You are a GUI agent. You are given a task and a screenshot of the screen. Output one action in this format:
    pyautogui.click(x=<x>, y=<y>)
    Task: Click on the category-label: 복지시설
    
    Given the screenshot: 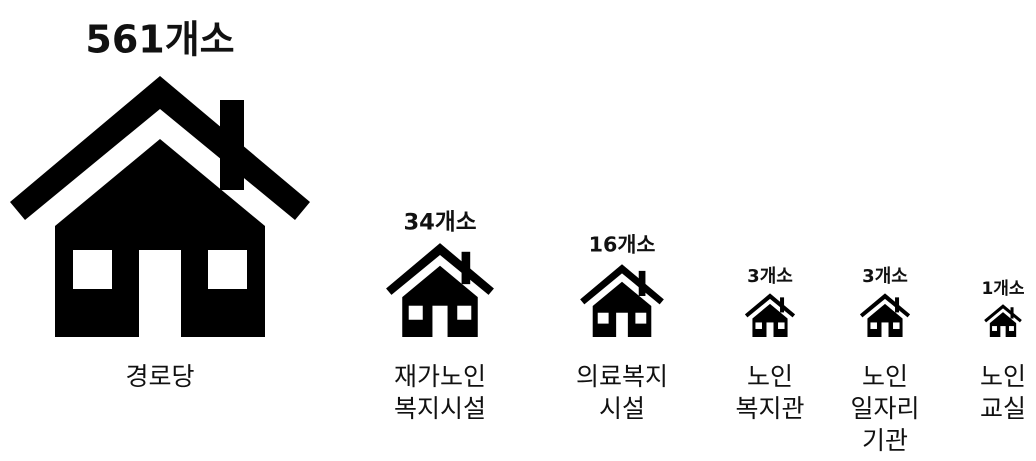 What is the action you would take?
    pyautogui.click(x=440, y=408)
    